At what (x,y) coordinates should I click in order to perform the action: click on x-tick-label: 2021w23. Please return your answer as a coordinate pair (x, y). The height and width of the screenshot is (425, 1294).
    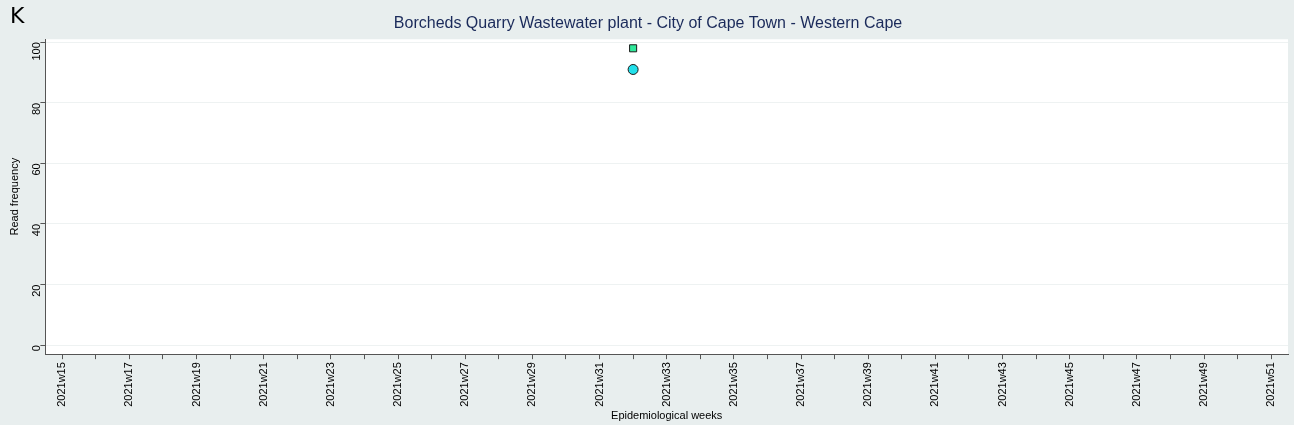
    Looking at the image, I should click on (329, 384).